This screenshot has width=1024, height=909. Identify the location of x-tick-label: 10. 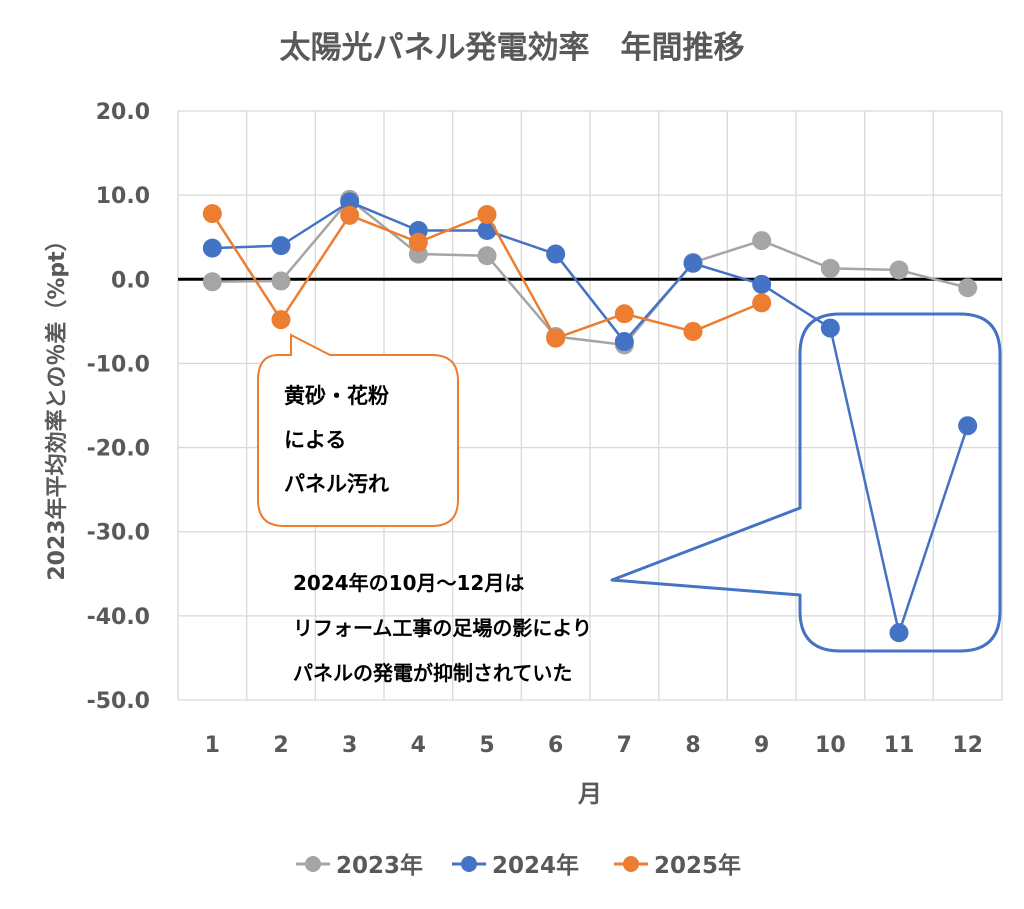
(830, 745).